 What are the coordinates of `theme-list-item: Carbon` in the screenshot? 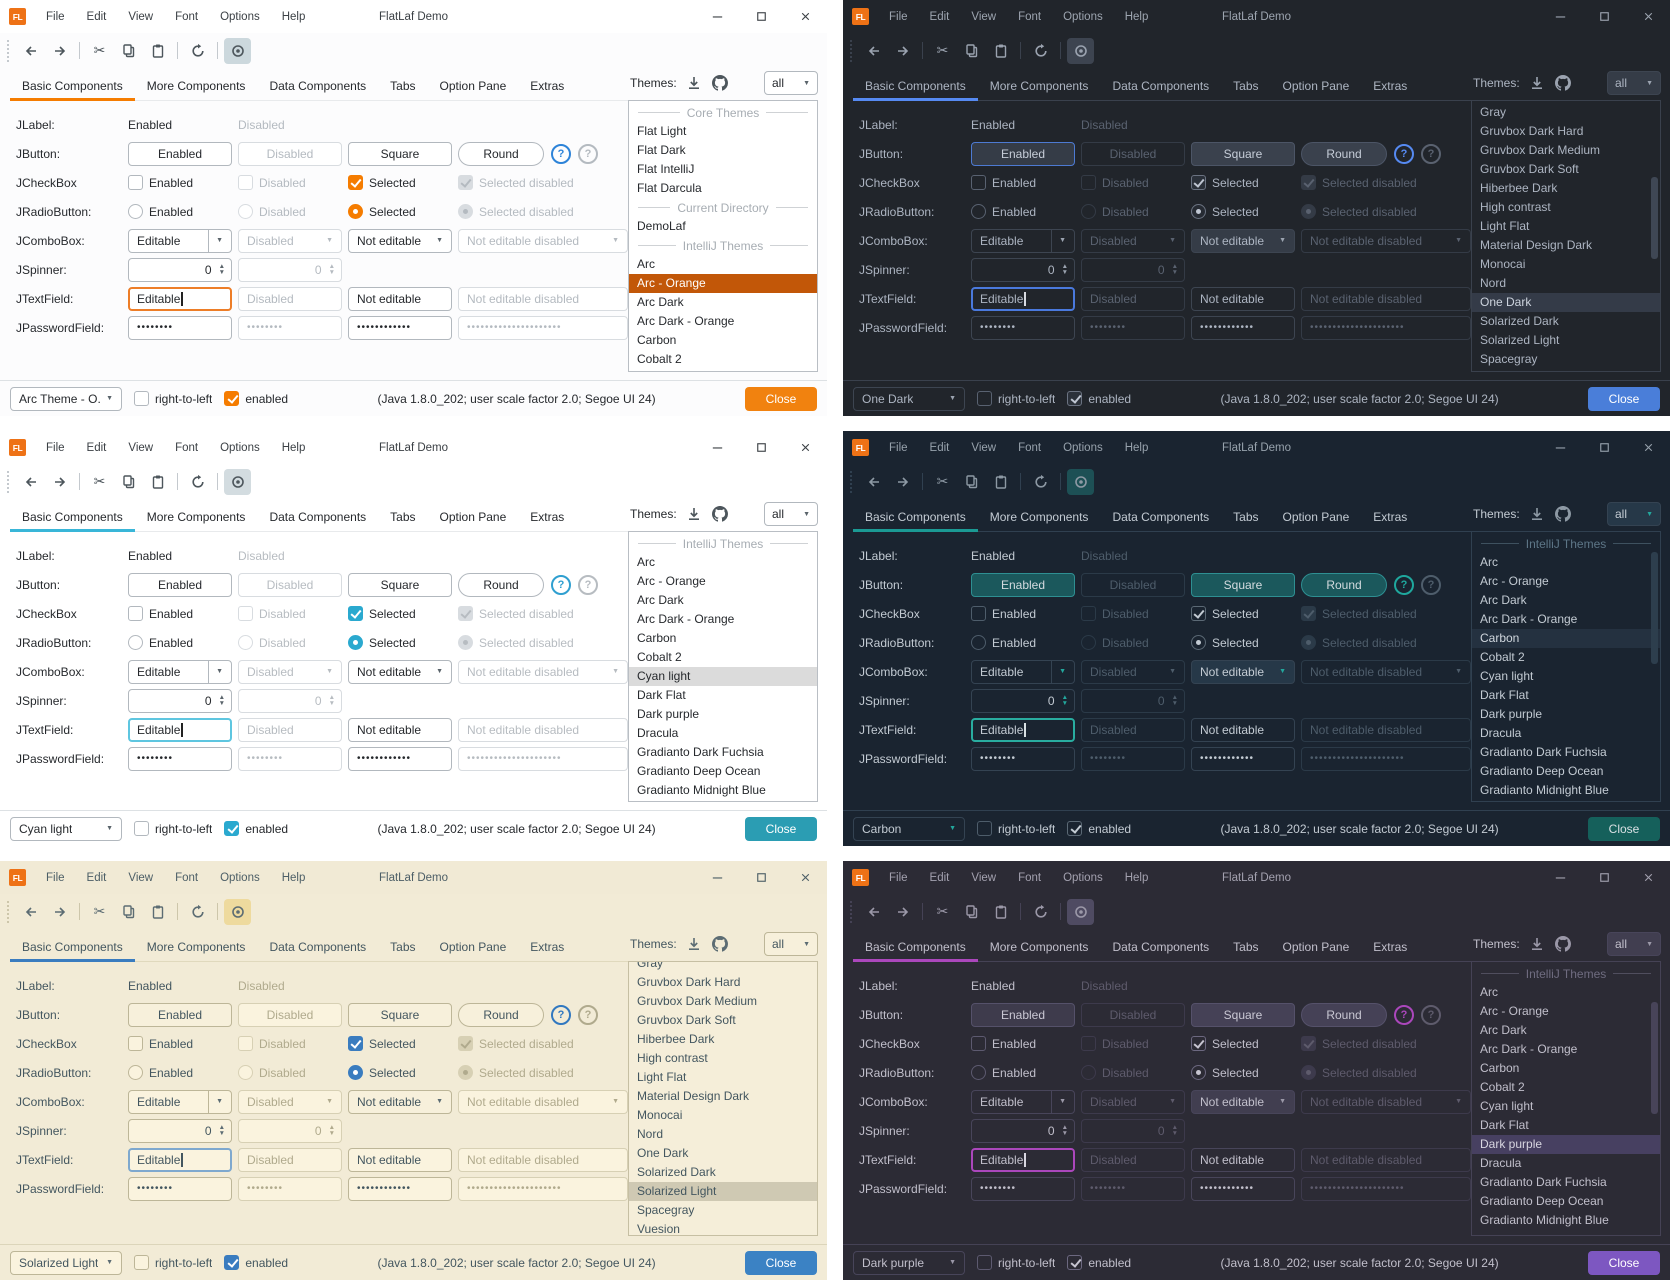 It's located at (657, 340).